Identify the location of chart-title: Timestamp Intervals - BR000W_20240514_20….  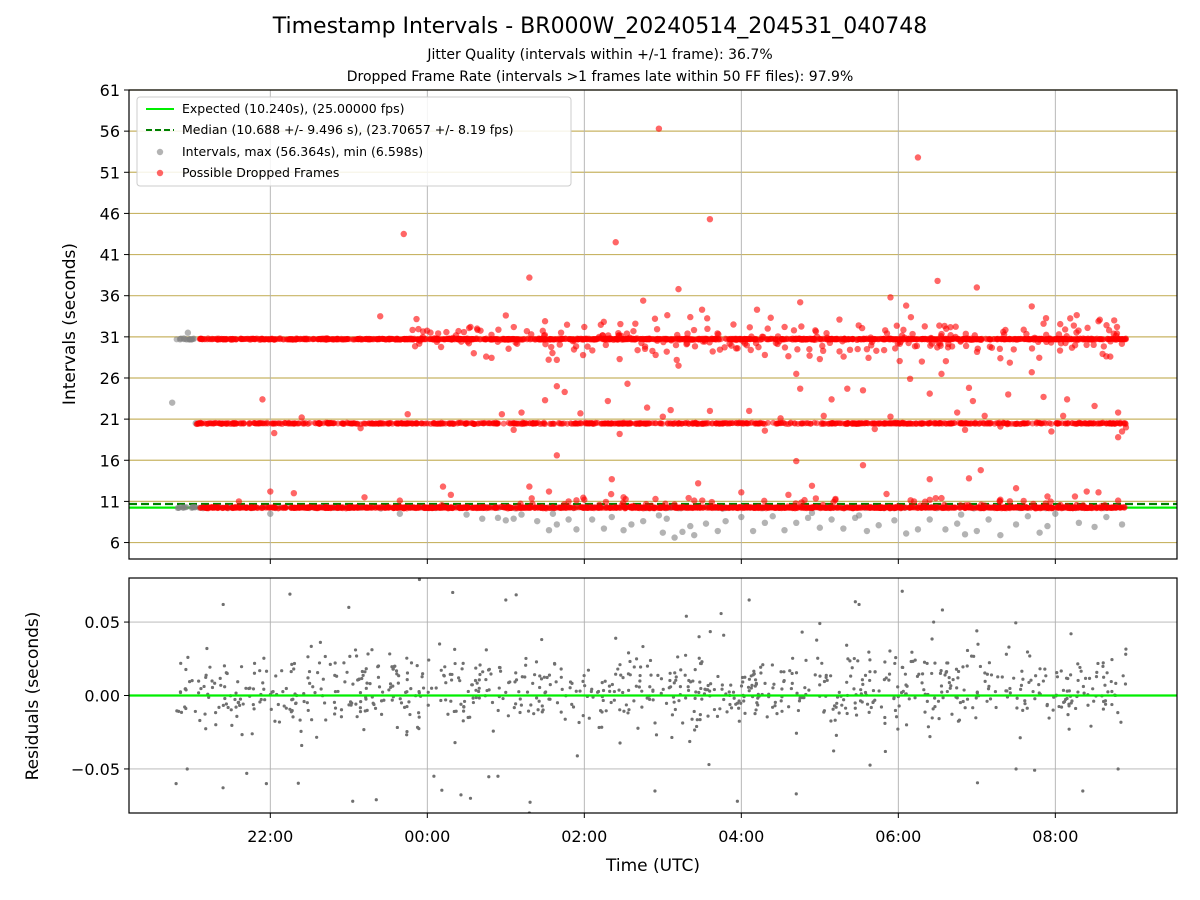
(600, 26).